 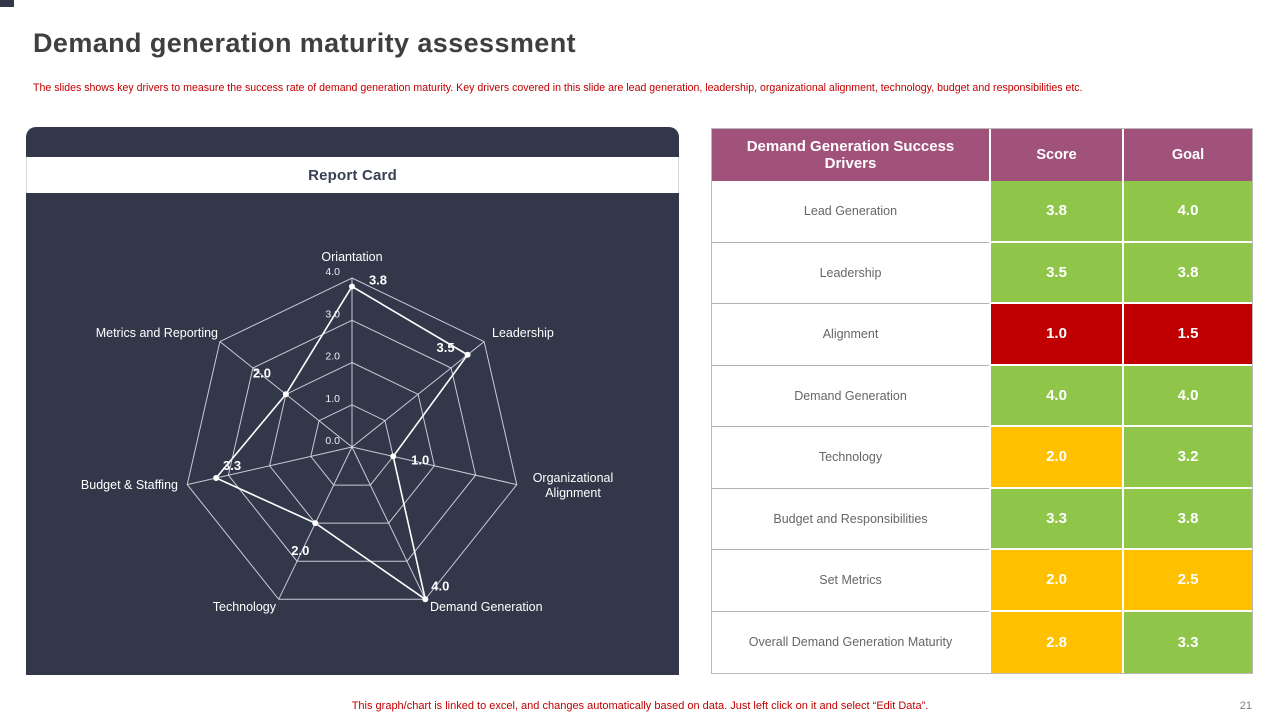 I want to click on table-row: Demand Generation 4.0 4.0, so click(x=982, y=396).